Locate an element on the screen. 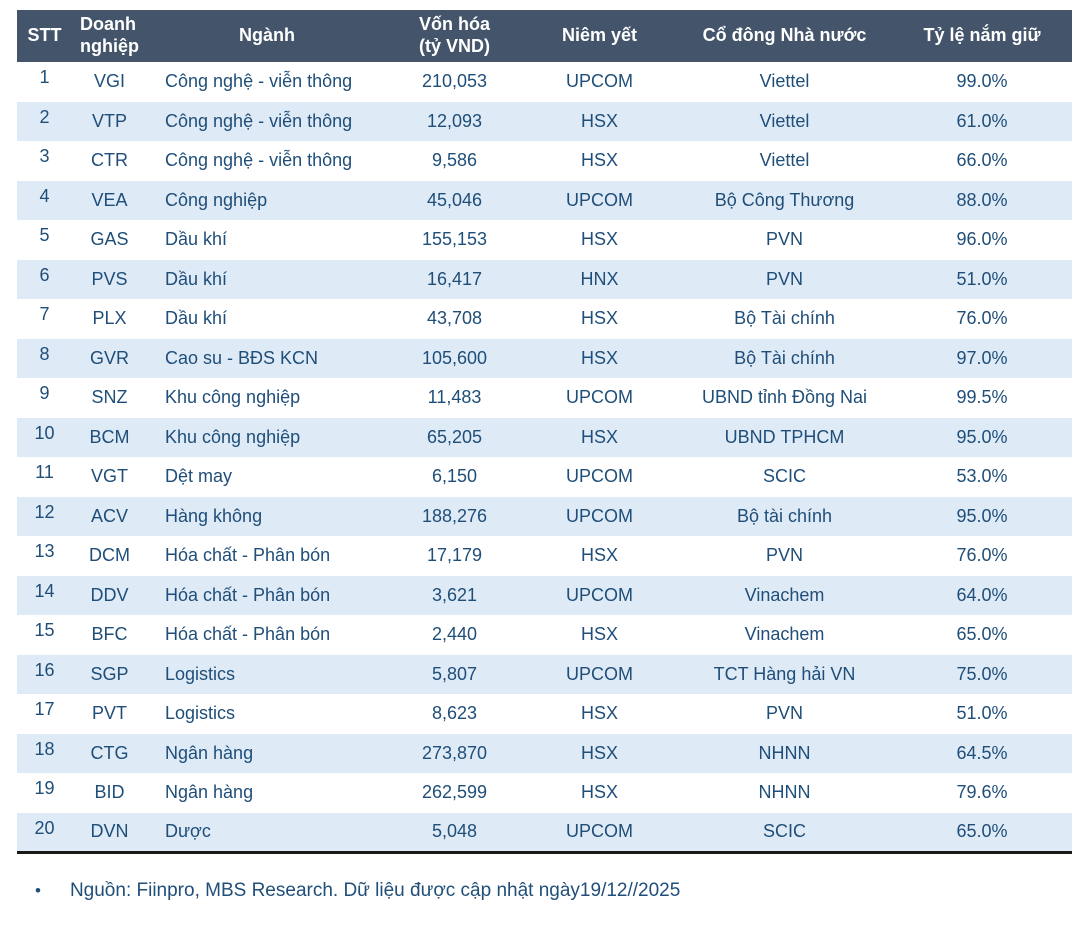 The image size is (1072, 929). cell-state-shareholder: TCT Hàng hải VN is located at coordinates (784, 673).